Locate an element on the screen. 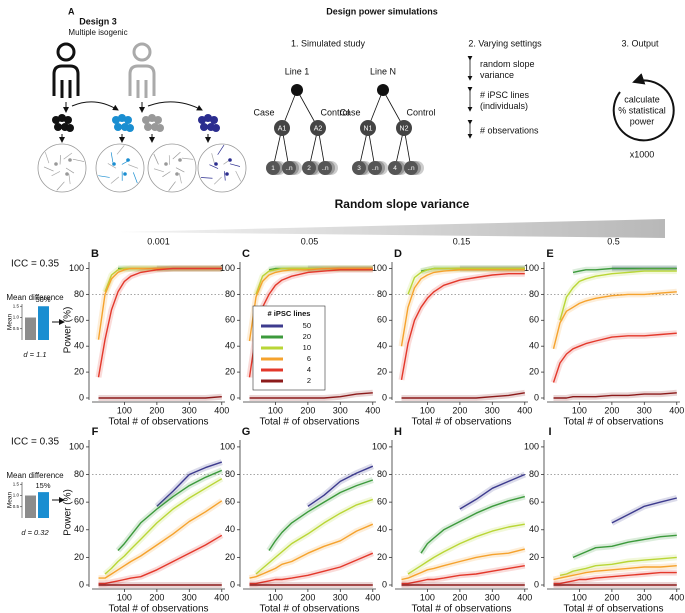 This screenshot has width=685, height=613. inset-tick-label: 1.0 is located at coordinates (16, 317).